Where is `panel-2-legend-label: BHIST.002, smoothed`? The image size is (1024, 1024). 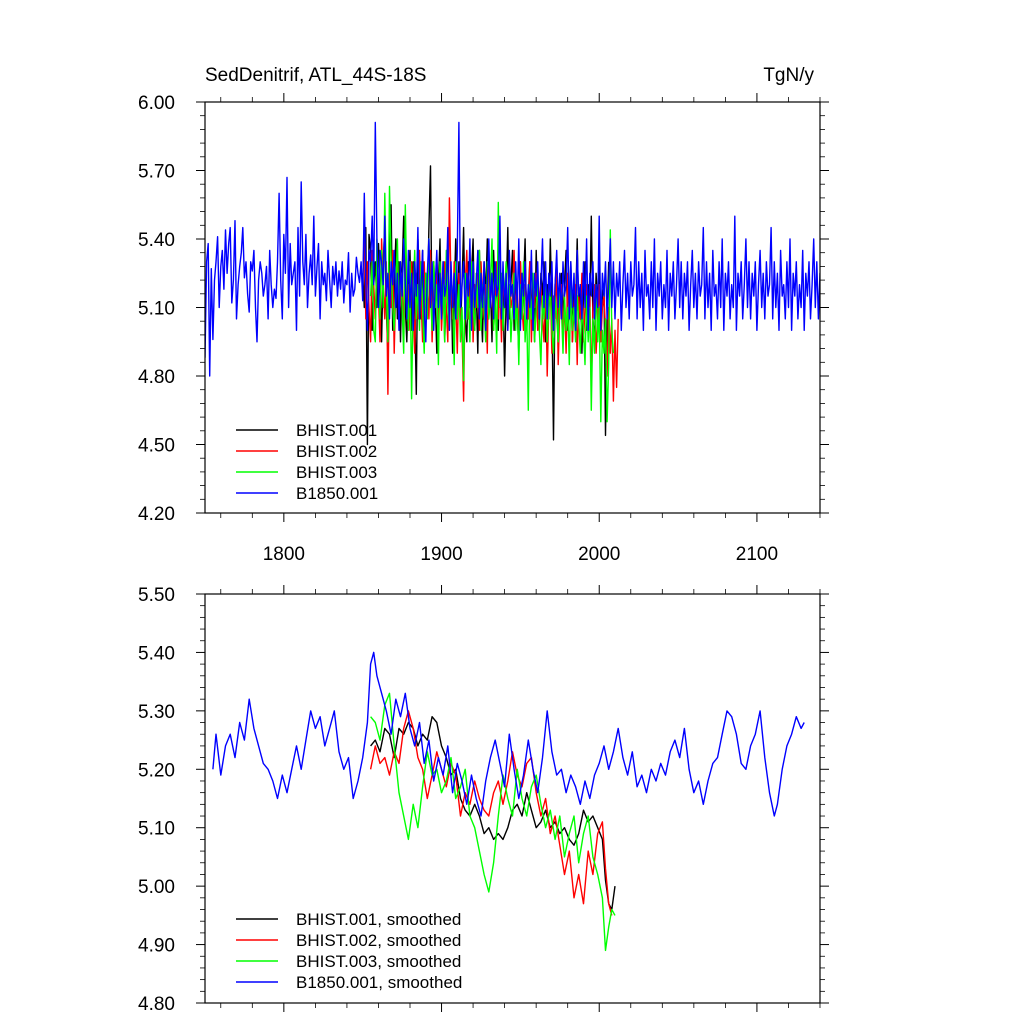
panel-2-legend-label: BHIST.002, smoothed is located at coordinates (378, 940).